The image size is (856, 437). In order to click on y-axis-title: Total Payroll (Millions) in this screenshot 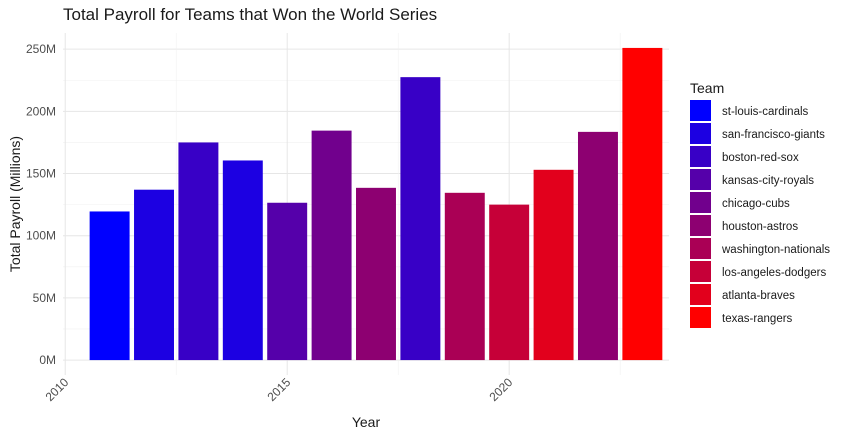, I will do `click(15, 204)`.